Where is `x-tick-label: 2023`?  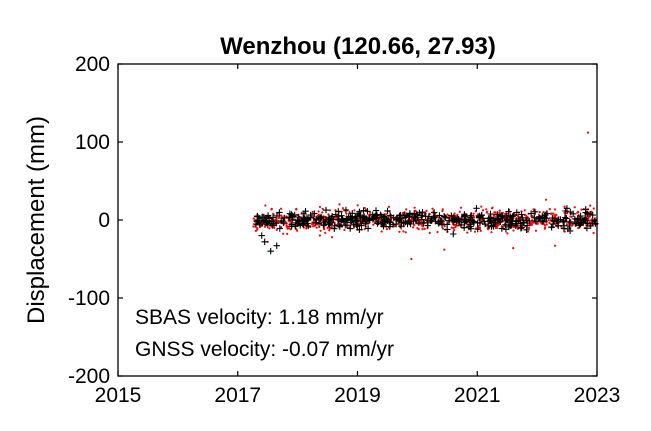
x-tick-label: 2023 is located at coordinates (597, 395).